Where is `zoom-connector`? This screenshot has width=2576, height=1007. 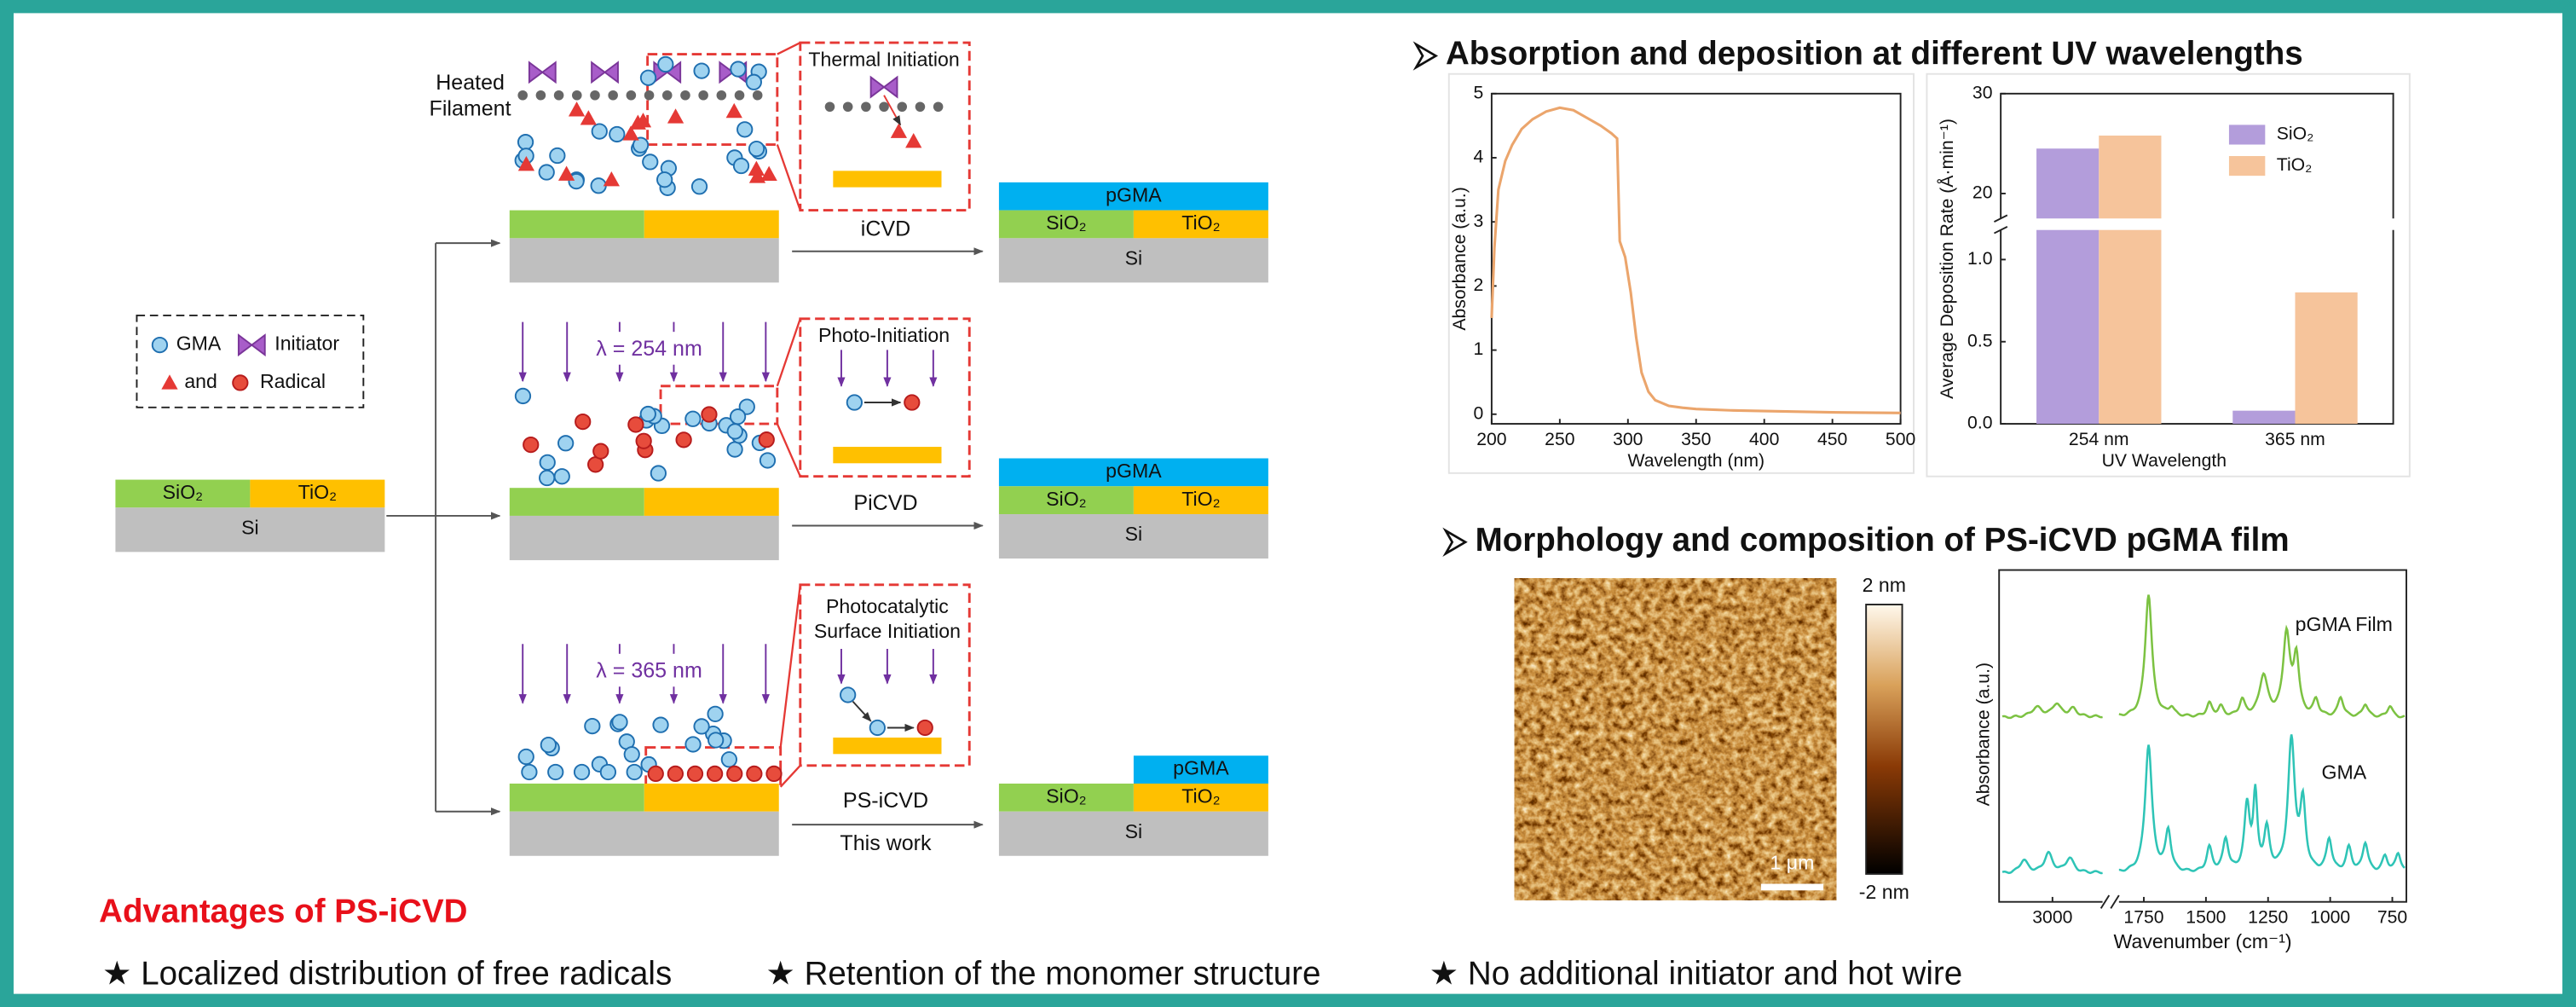
zoom-connector is located at coordinates (788, 415).